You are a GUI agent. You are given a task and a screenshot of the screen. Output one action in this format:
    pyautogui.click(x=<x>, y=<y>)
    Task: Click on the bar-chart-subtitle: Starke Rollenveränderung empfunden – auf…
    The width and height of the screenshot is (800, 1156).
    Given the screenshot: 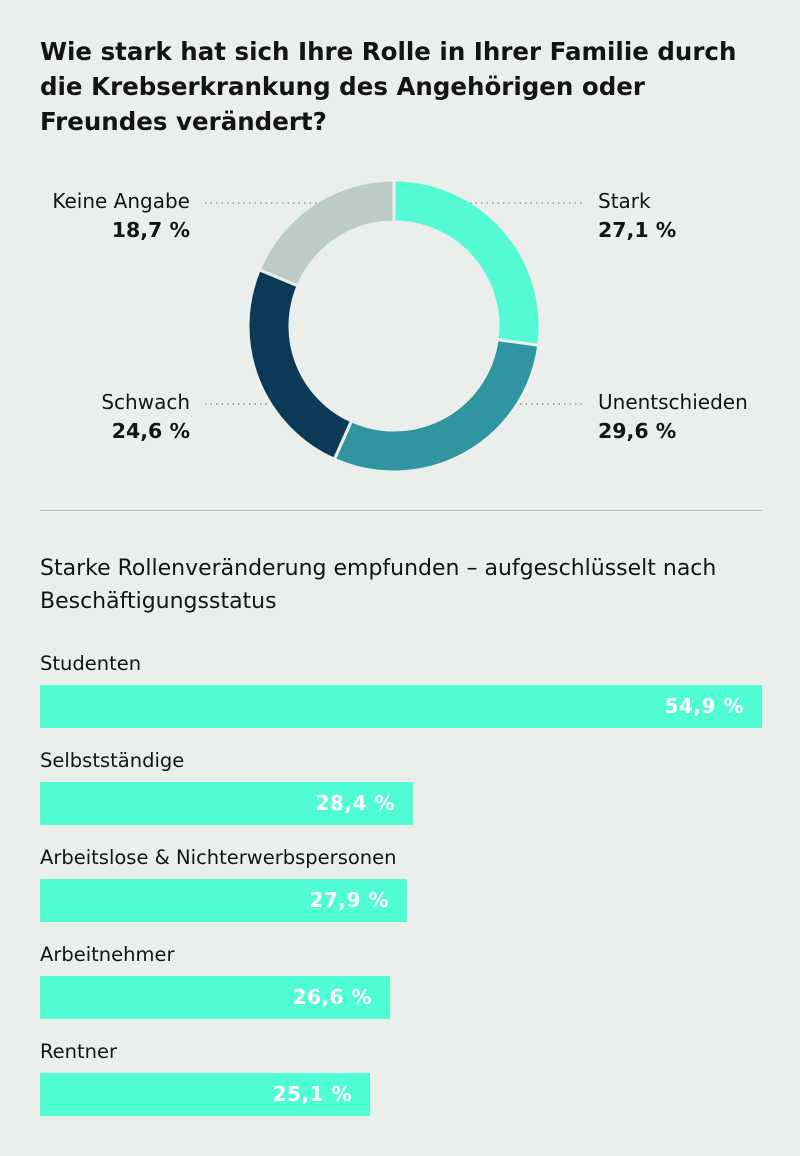 What is the action you would take?
    pyautogui.click(x=378, y=585)
    